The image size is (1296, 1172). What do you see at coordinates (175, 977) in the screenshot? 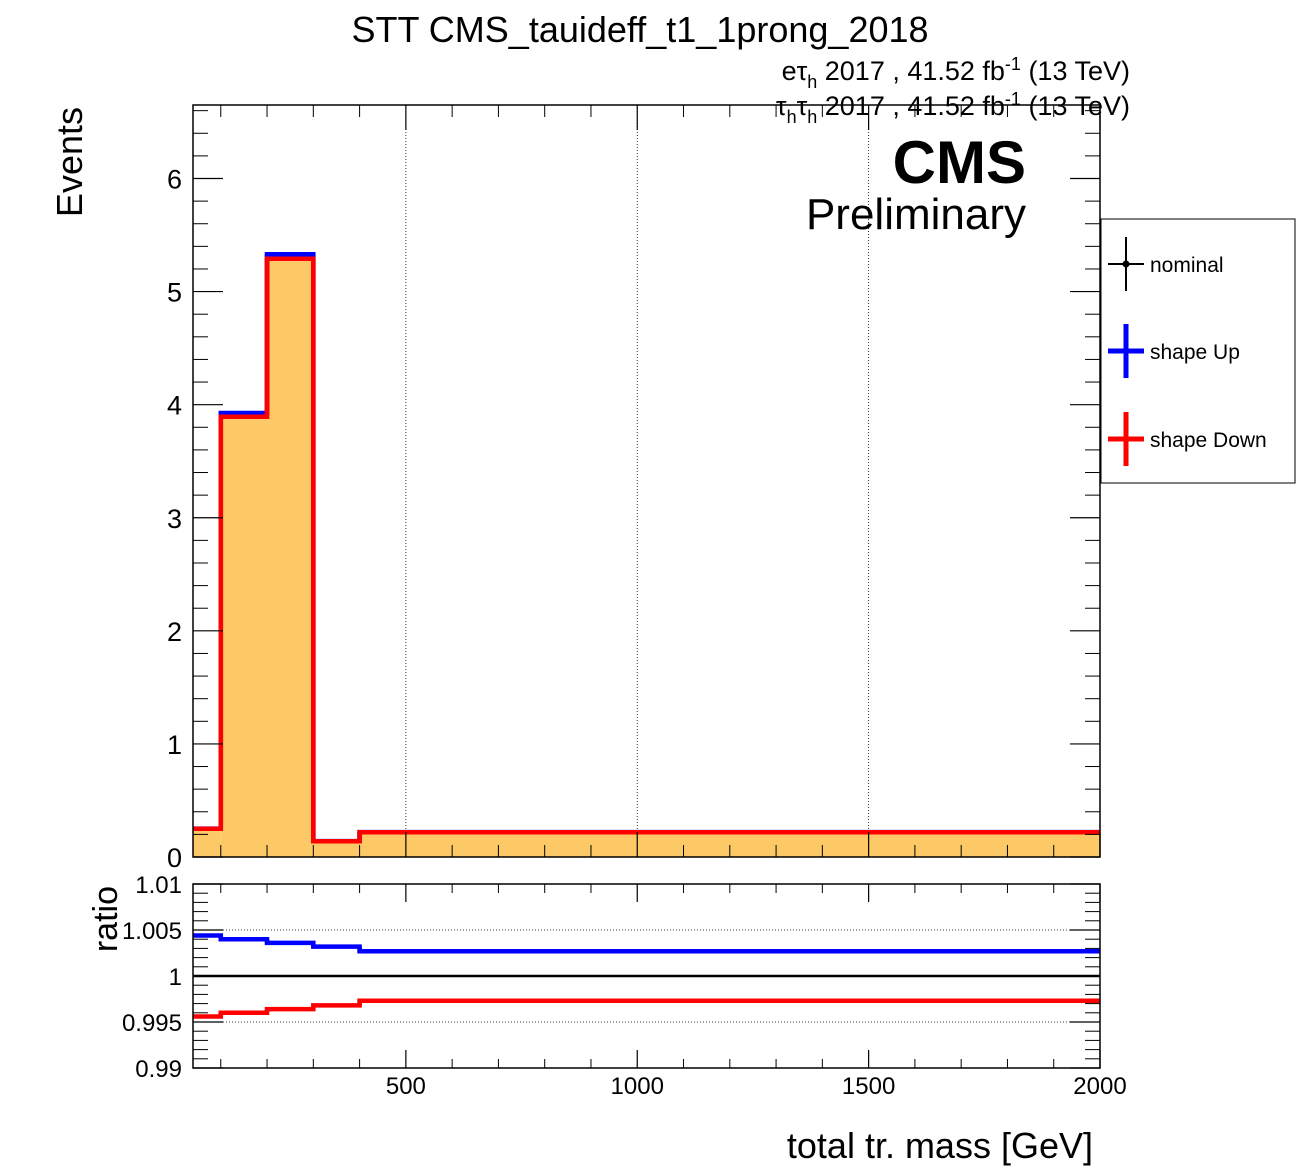
I see `ratio-y-tick-label: 1` at bounding box center [175, 977].